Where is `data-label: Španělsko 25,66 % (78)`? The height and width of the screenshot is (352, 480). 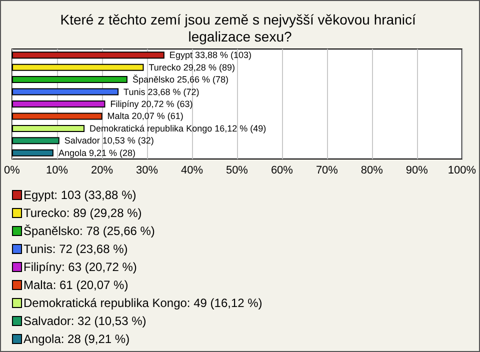 data-label: Španělsko 25,66 % (78) is located at coordinates (180, 79).